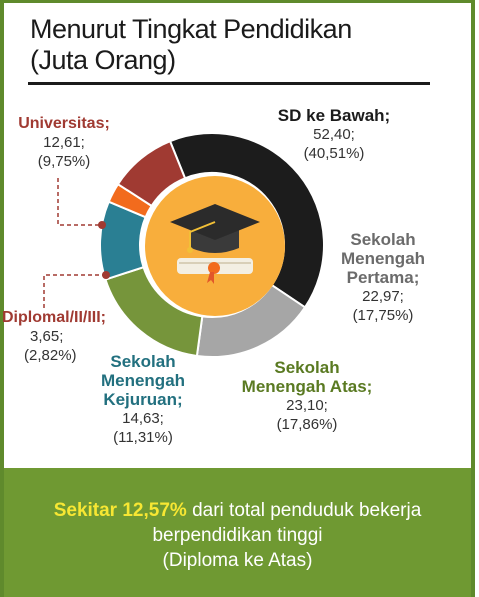 The height and width of the screenshot is (597, 479). Describe the element at coordinates (106, 275) in the screenshot. I see `leader-dot-diploma` at that location.